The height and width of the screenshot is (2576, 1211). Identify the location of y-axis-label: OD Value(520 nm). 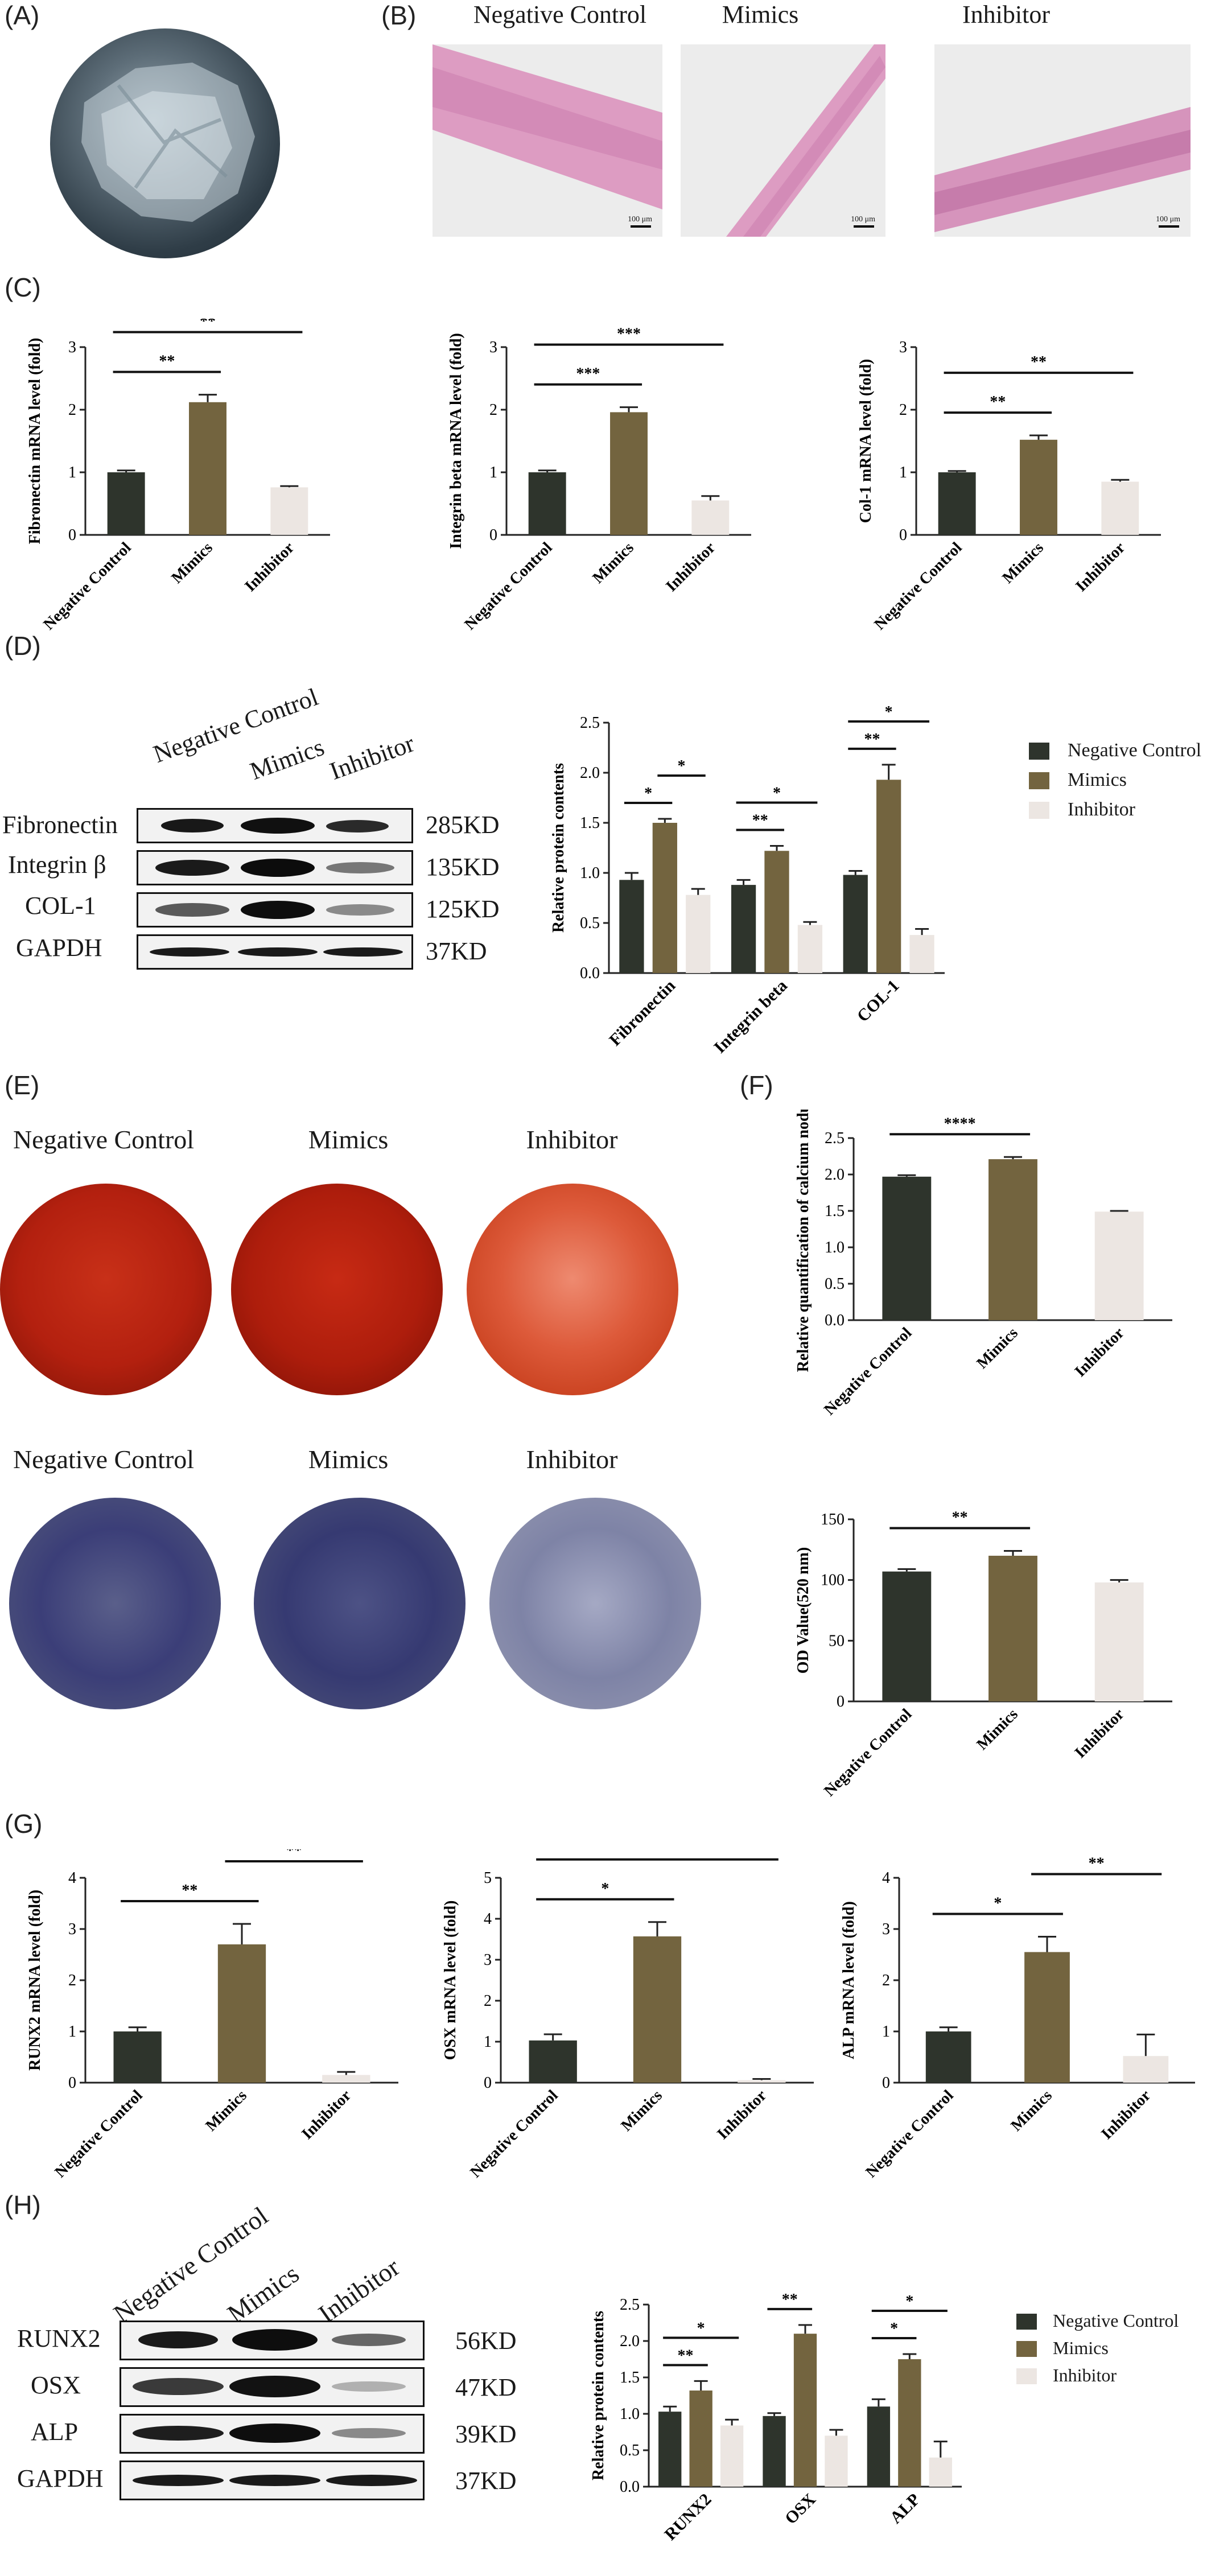
(803, 1610).